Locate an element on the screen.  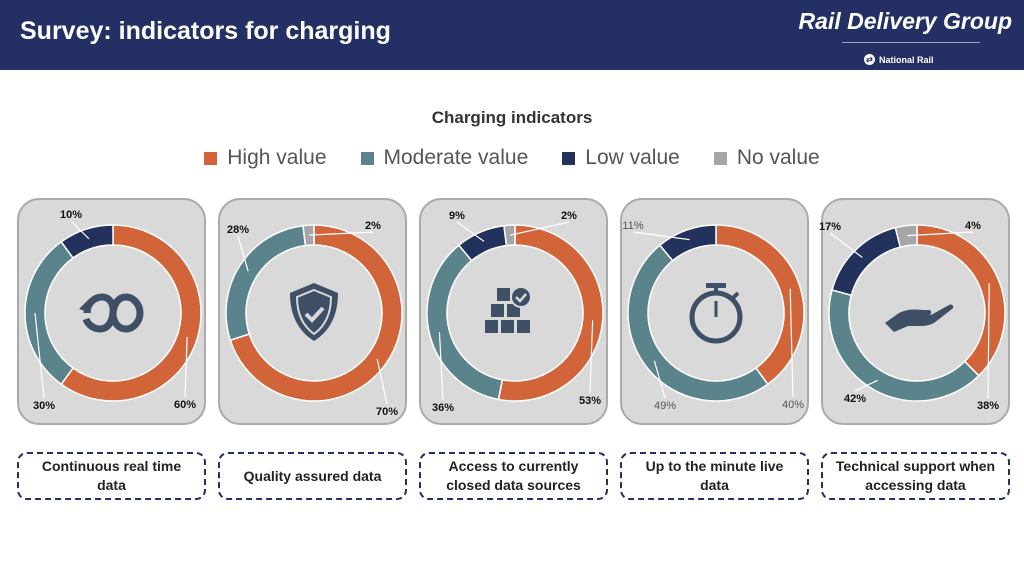
national-rail-logo: ⇄ National Rail is located at coordinates (899, 59).